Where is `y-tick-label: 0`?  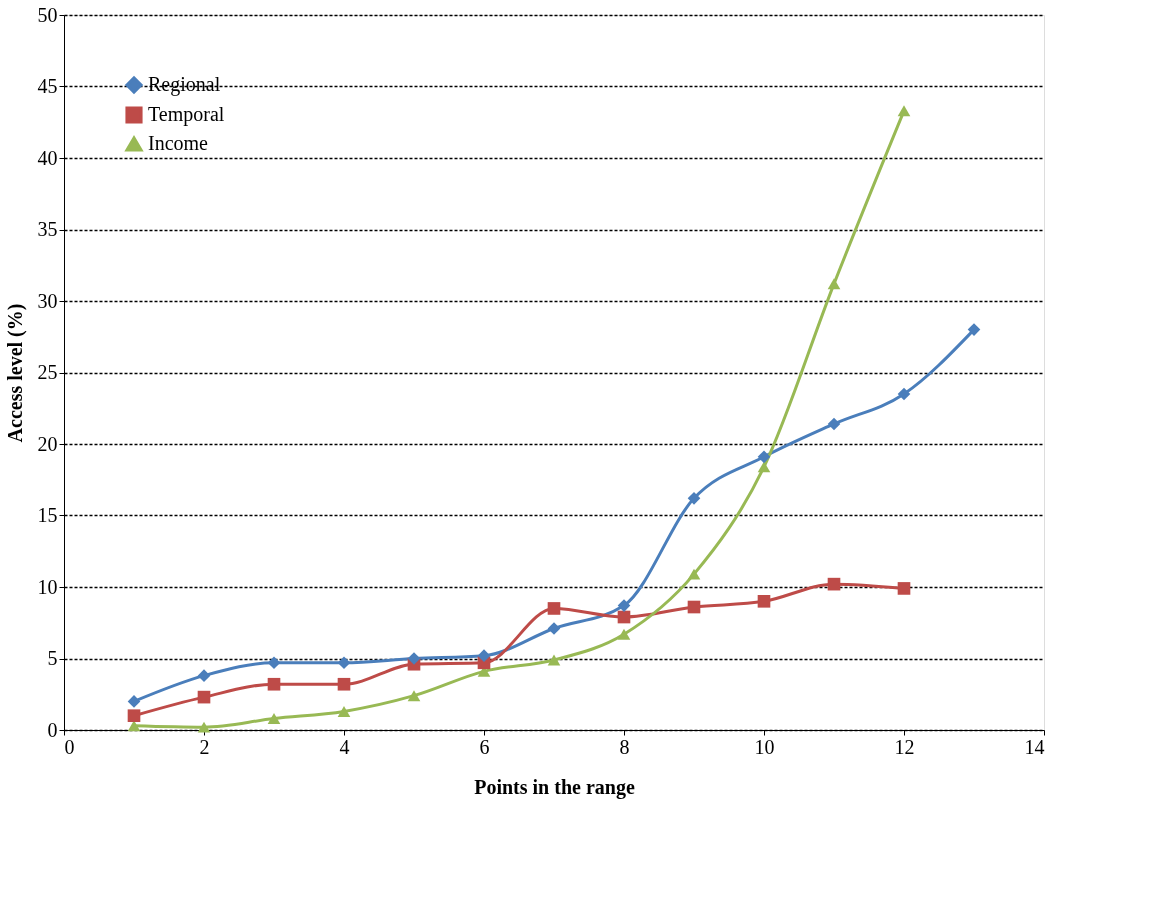 y-tick-label: 0 is located at coordinates (52, 729).